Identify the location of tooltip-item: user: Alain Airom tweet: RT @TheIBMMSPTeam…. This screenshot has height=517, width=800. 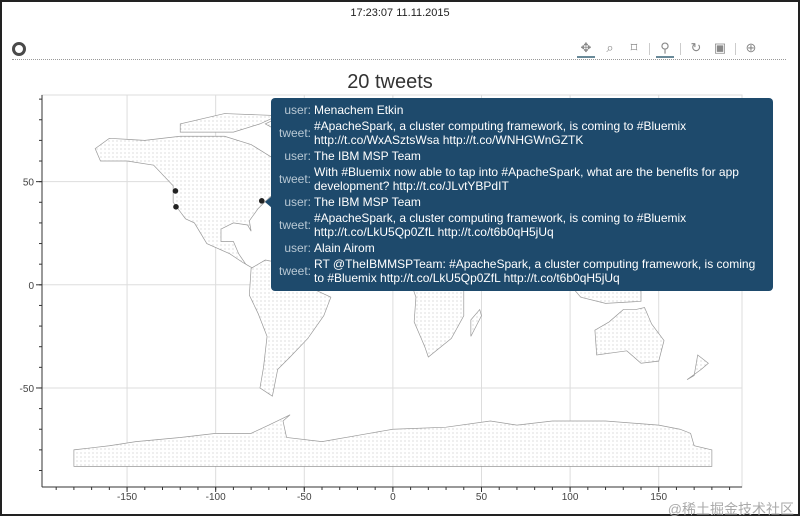
(519, 263).